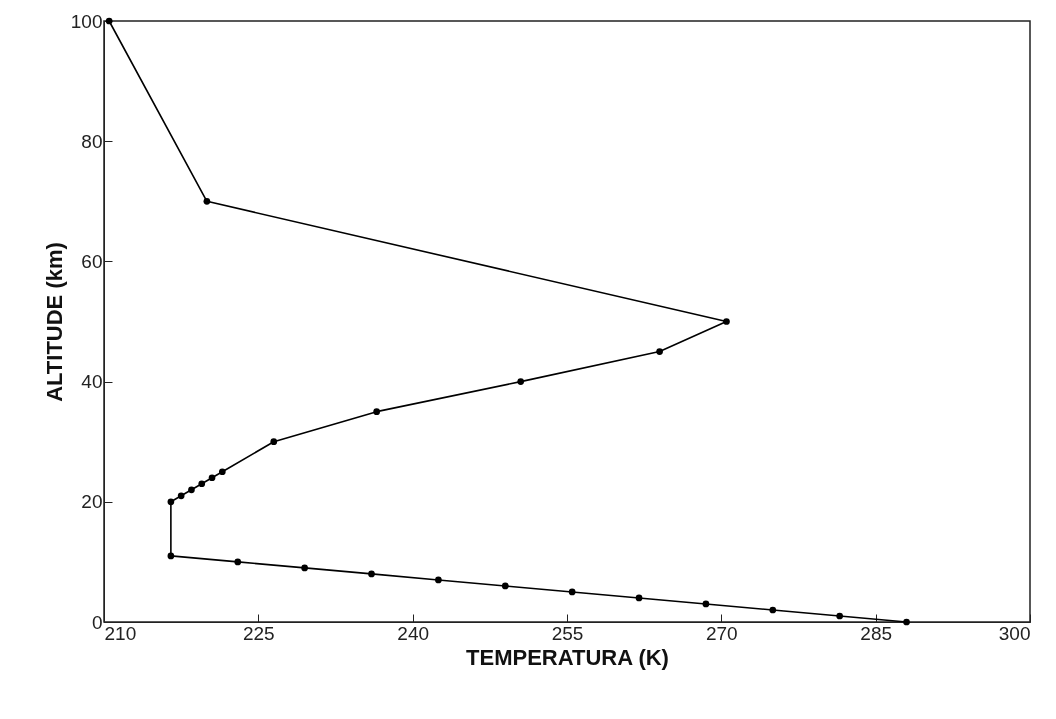 The width and height of the screenshot is (1056, 719). I want to click on x-axis-title: TEMPERATURA (K), so click(567, 657).